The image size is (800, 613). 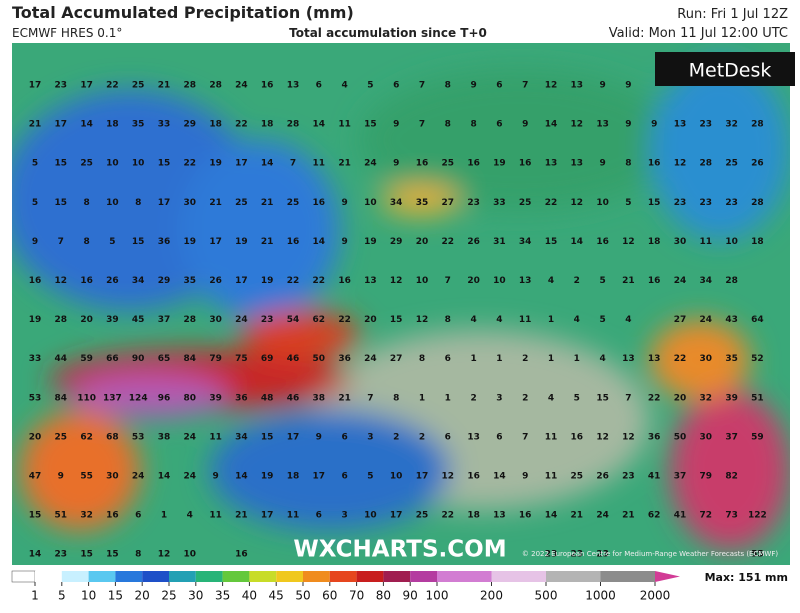 What do you see at coordinates (383, 596) in the screenshot?
I see `colorbar-label: 80` at bounding box center [383, 596].